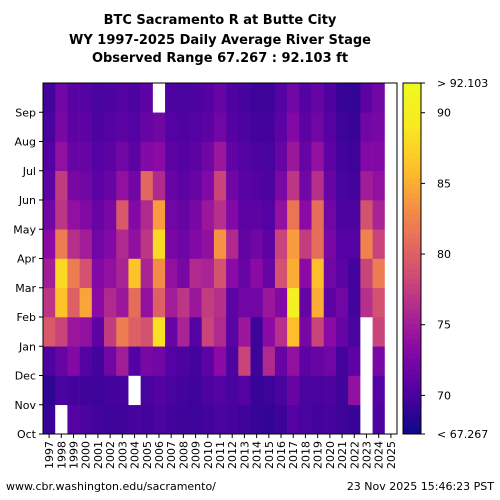 This screenshot has width=500, height=500. What do you see at coordinates (110, 455) in the screenshot?
I see `x-tick-label: 2002` at bounding box center [110, 455].